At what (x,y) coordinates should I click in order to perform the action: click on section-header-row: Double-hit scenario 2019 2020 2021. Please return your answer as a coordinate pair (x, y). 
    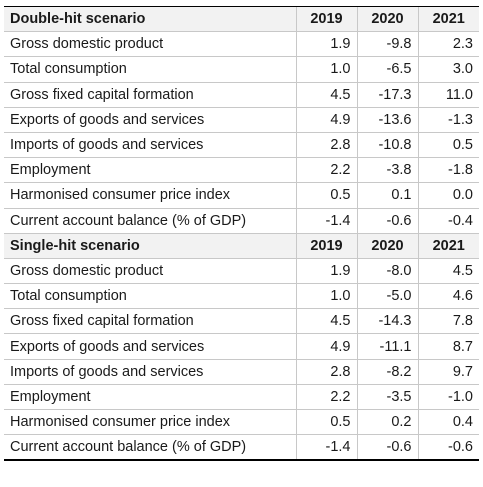
    Looking at the image, I should click on (241, 19).